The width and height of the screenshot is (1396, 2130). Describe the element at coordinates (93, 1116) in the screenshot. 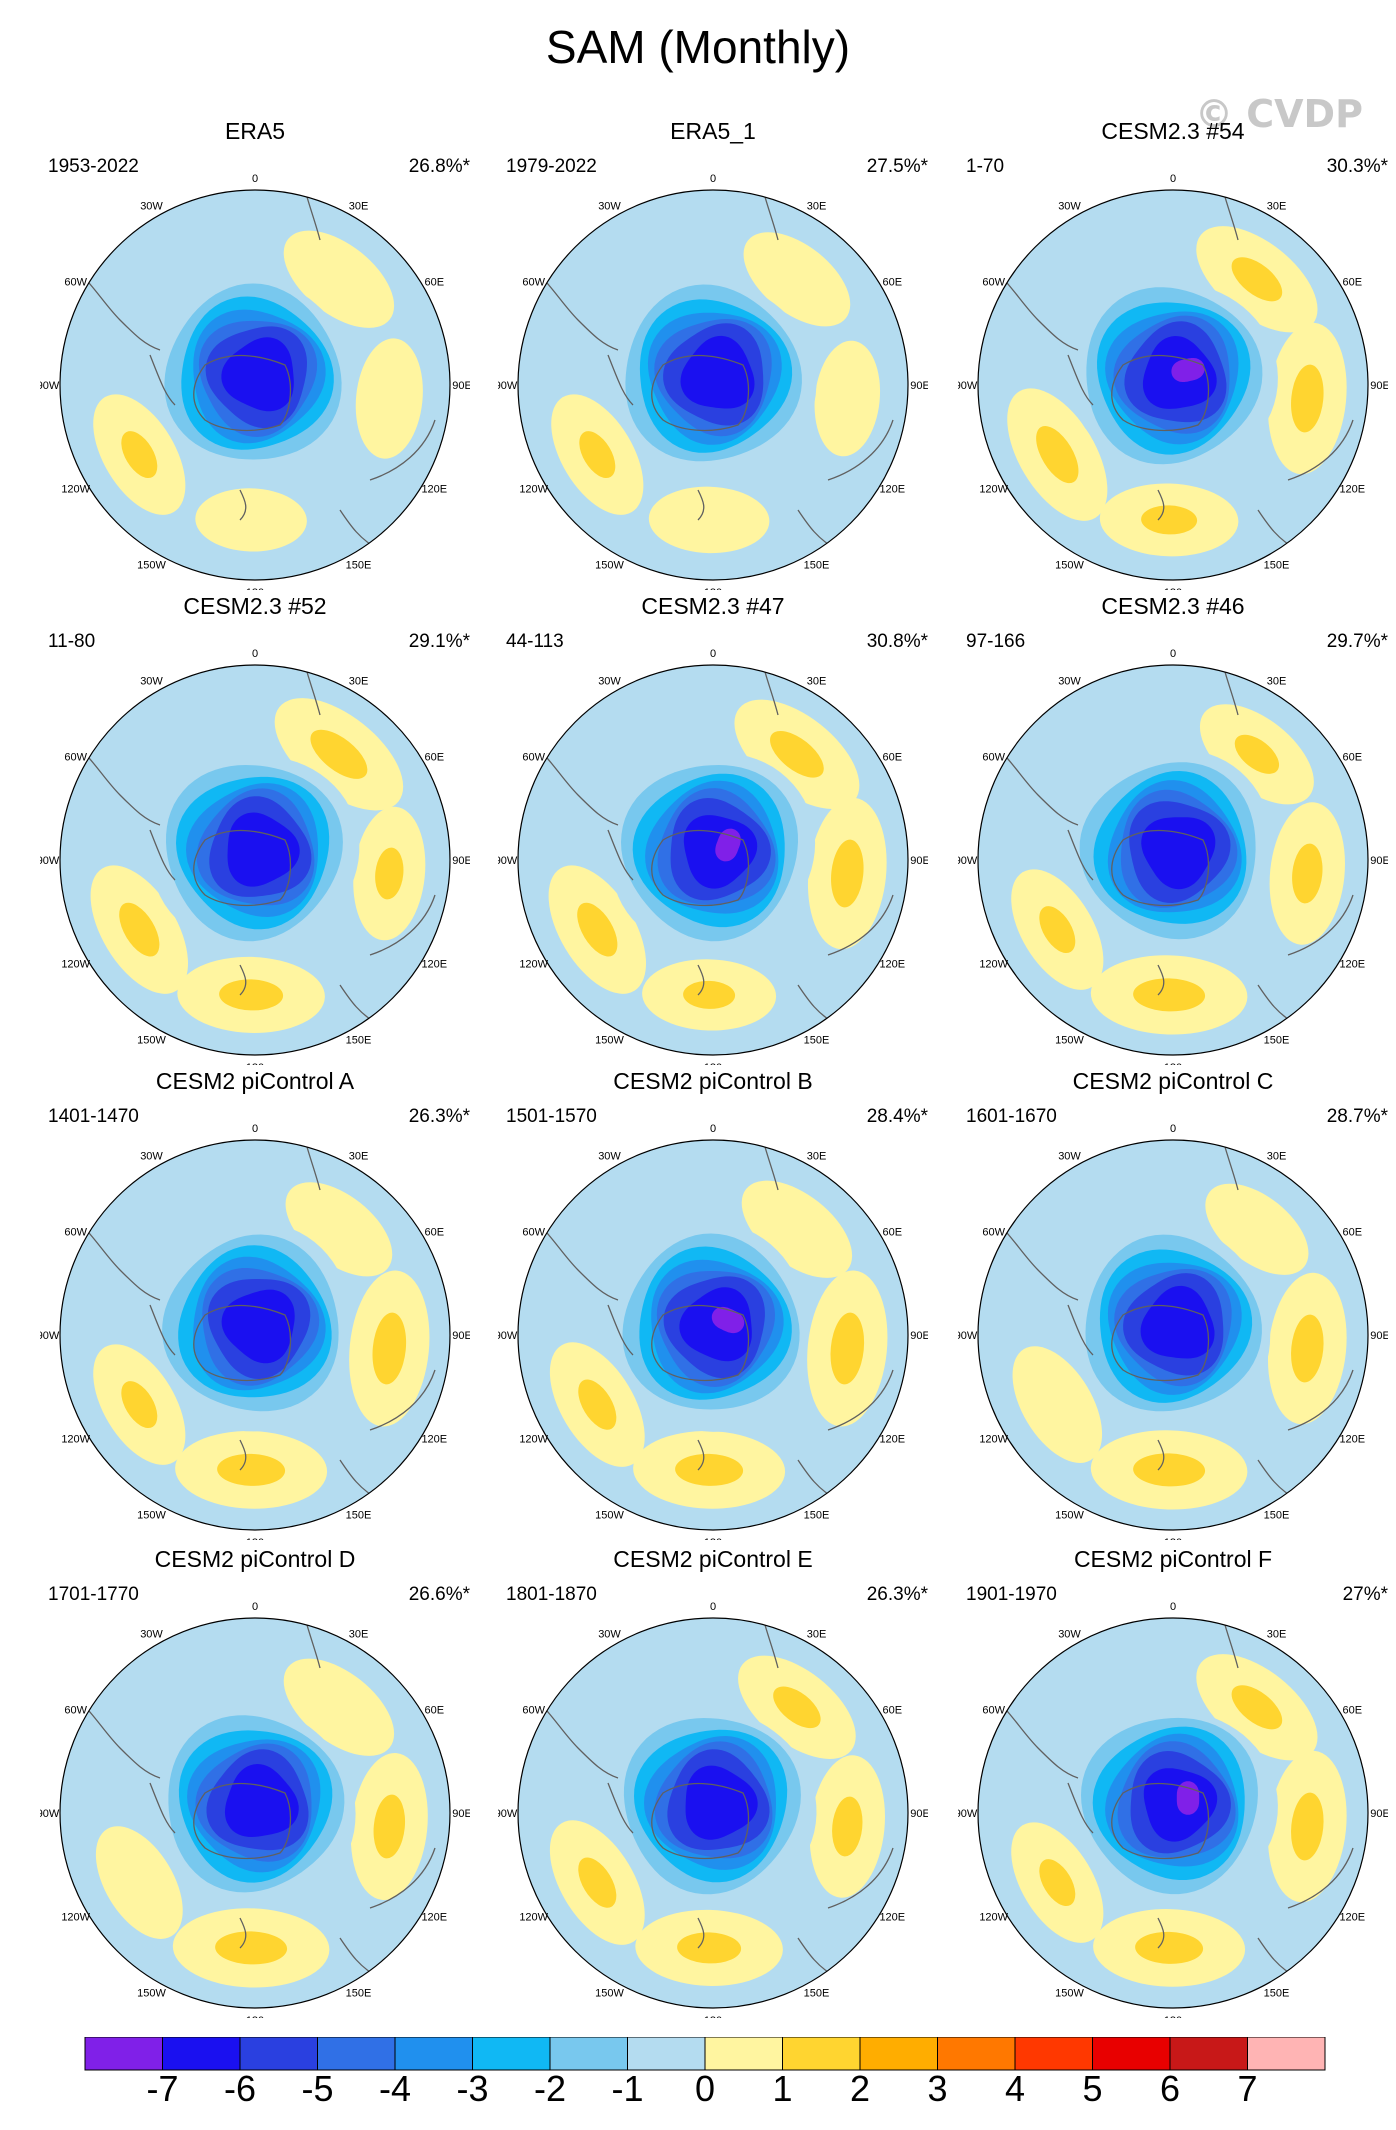

I see `panel-years: 1401-1470` at that location.